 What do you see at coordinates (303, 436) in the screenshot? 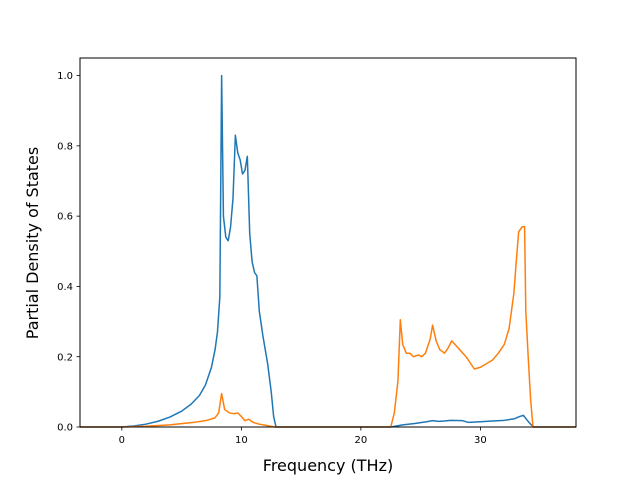
I see `x-axis-ticks: 0 10 20 30` at bounding box center [303, 436].